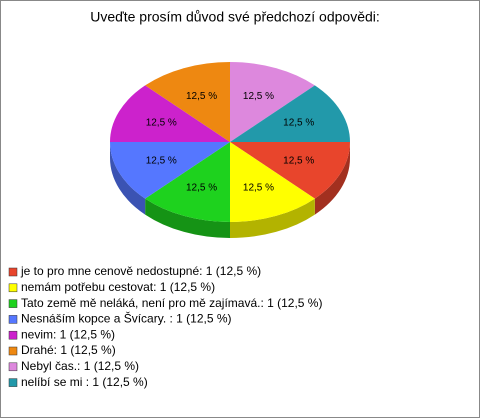  Describe the element at coordinates (68, 334) in the screenshot. I see `legend-label: nevim: 1 (12,5 %)` at that location.